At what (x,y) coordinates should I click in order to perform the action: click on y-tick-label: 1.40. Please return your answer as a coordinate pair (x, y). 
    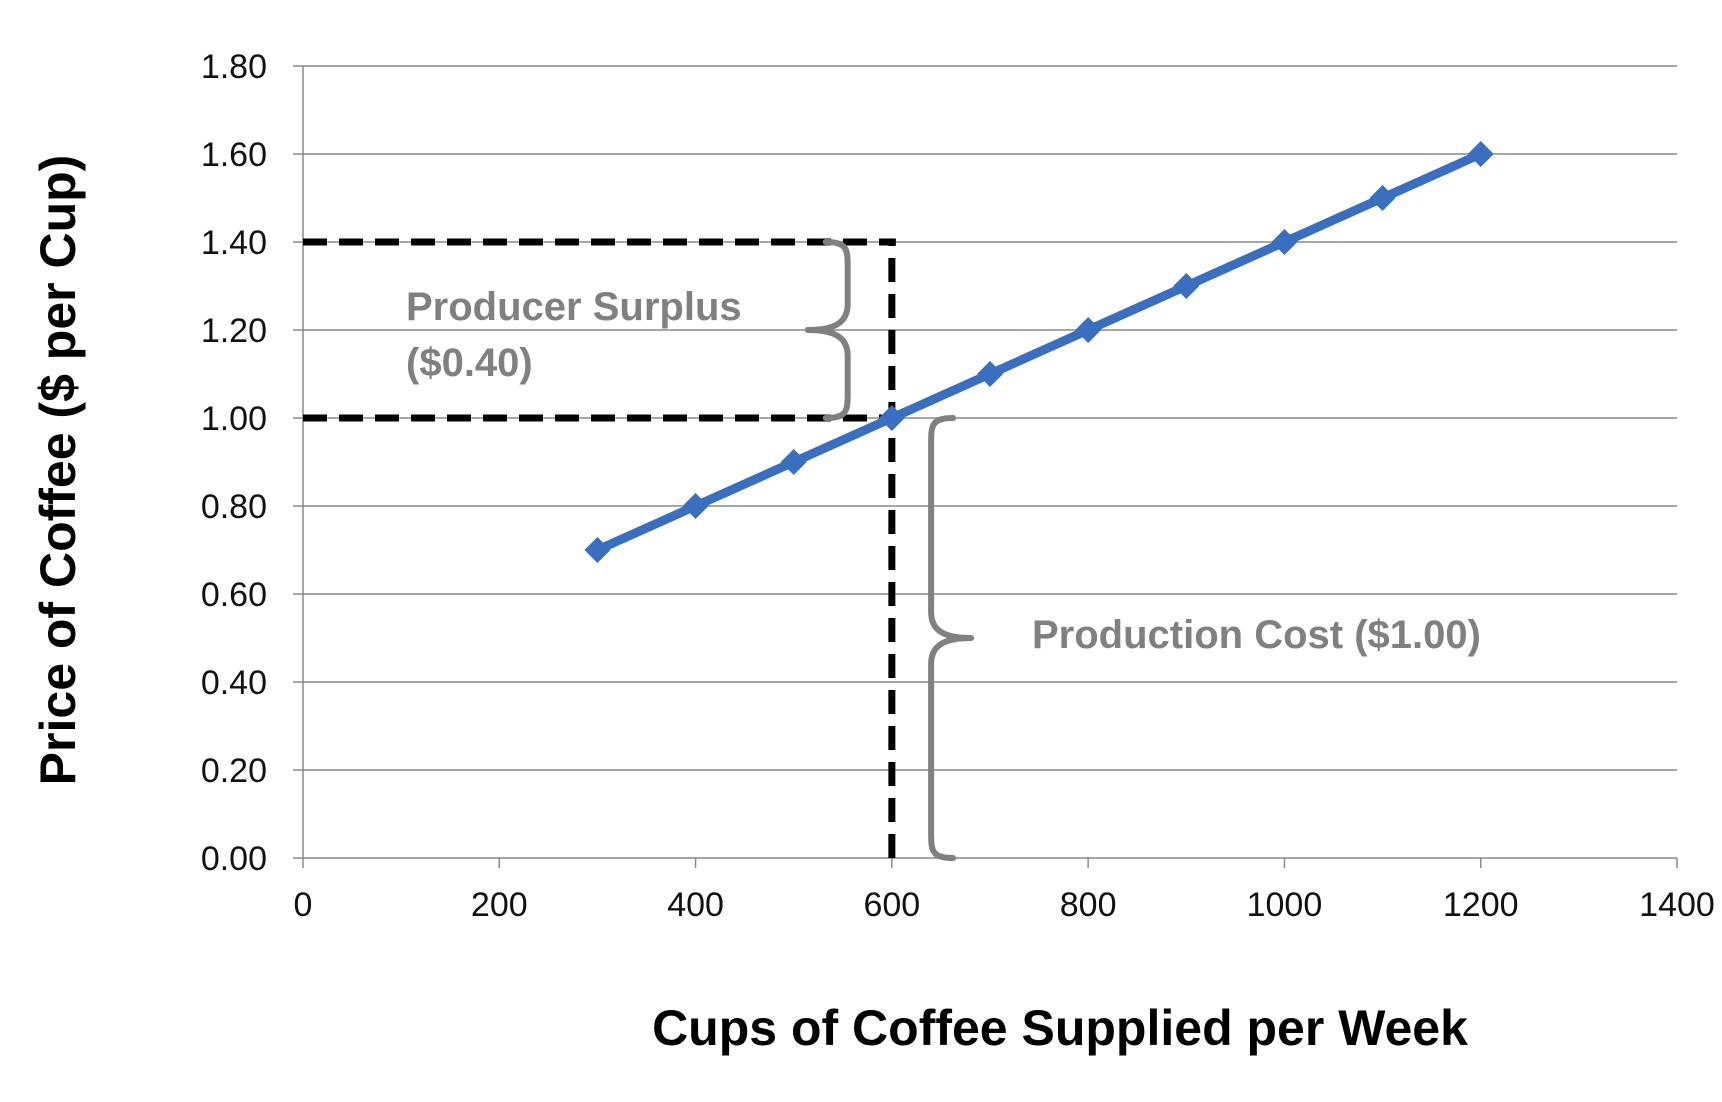
    Looking at the image, I should click on (234, 243).